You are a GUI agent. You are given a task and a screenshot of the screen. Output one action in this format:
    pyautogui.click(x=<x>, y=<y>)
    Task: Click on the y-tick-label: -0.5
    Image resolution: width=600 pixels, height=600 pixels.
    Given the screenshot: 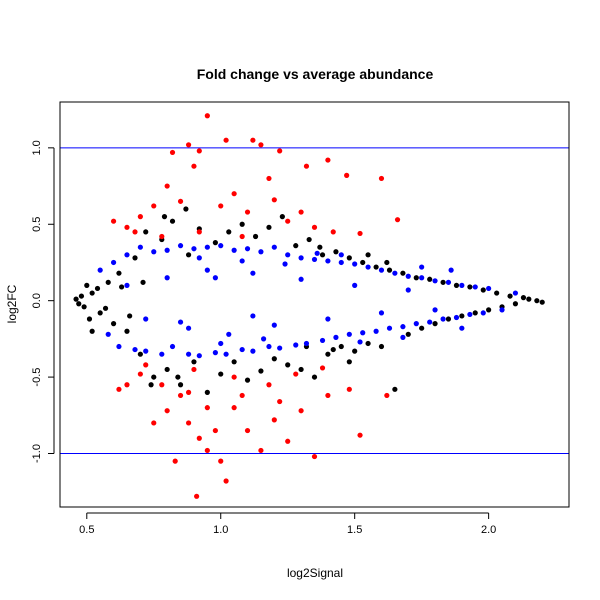 What is the action you would take?
    pyautogui.click(x=37, y=377)
    